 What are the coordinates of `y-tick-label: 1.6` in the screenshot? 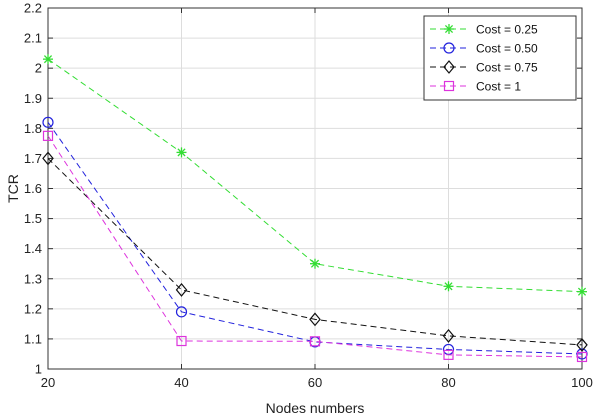 It's located at (33, 188).